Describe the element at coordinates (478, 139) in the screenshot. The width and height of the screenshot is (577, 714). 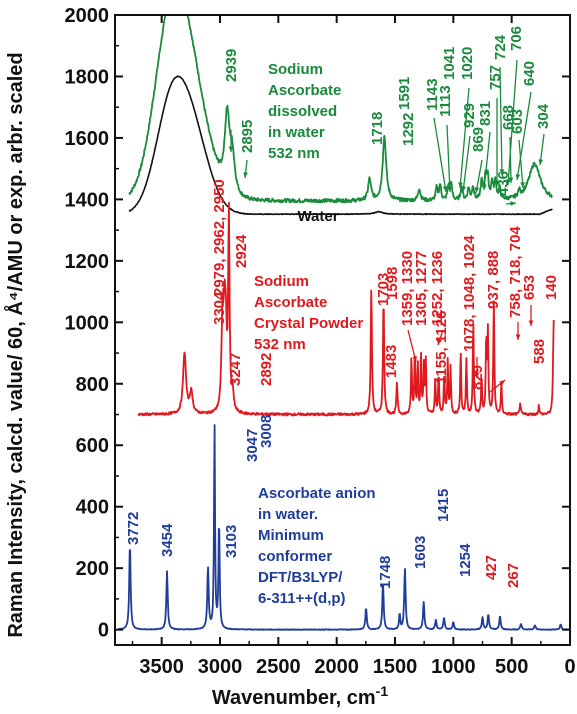
I see `annotation-green-869: 869` at that location.